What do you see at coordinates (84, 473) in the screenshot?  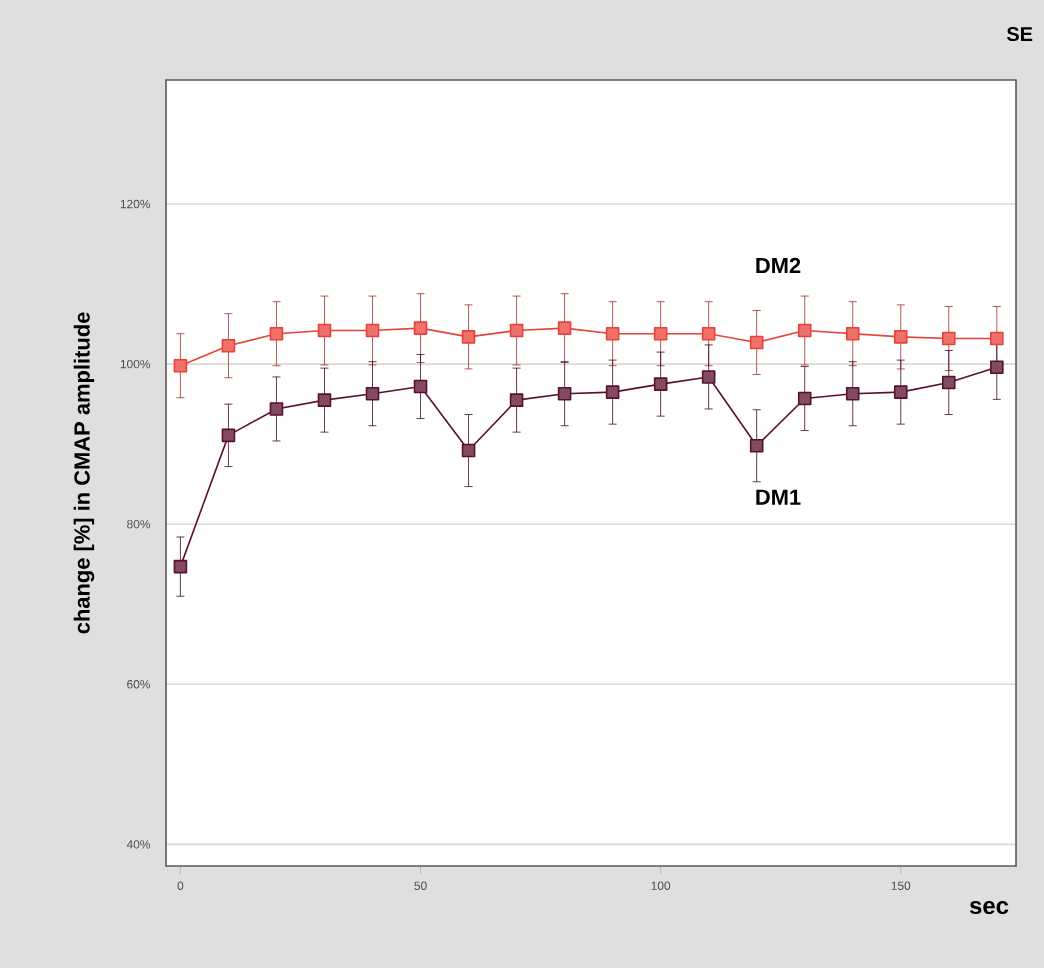 I see `y-axis-title: change [%] in CMAP amplitude` at bounding box center [84, 473].